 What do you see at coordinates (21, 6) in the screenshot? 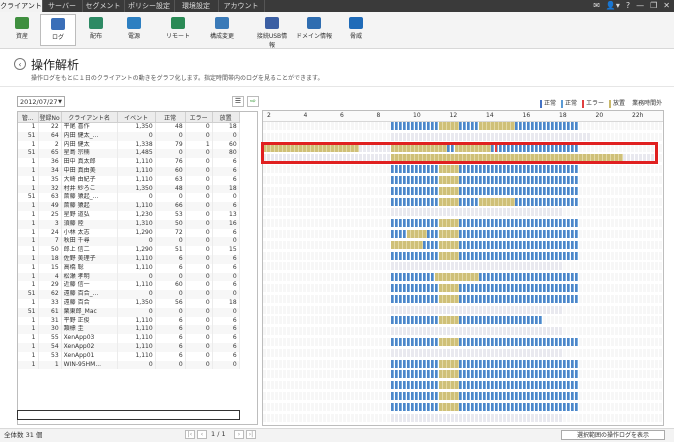
I see `tab-0: クライアント` at bounding box center [21, 6].